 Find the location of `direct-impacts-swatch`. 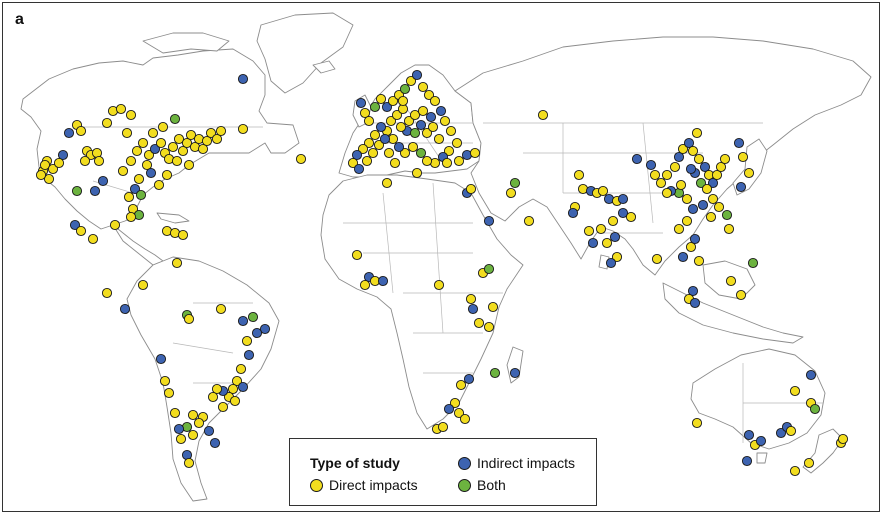

direct-impacts-swatch is located at coordinates (316, 485).